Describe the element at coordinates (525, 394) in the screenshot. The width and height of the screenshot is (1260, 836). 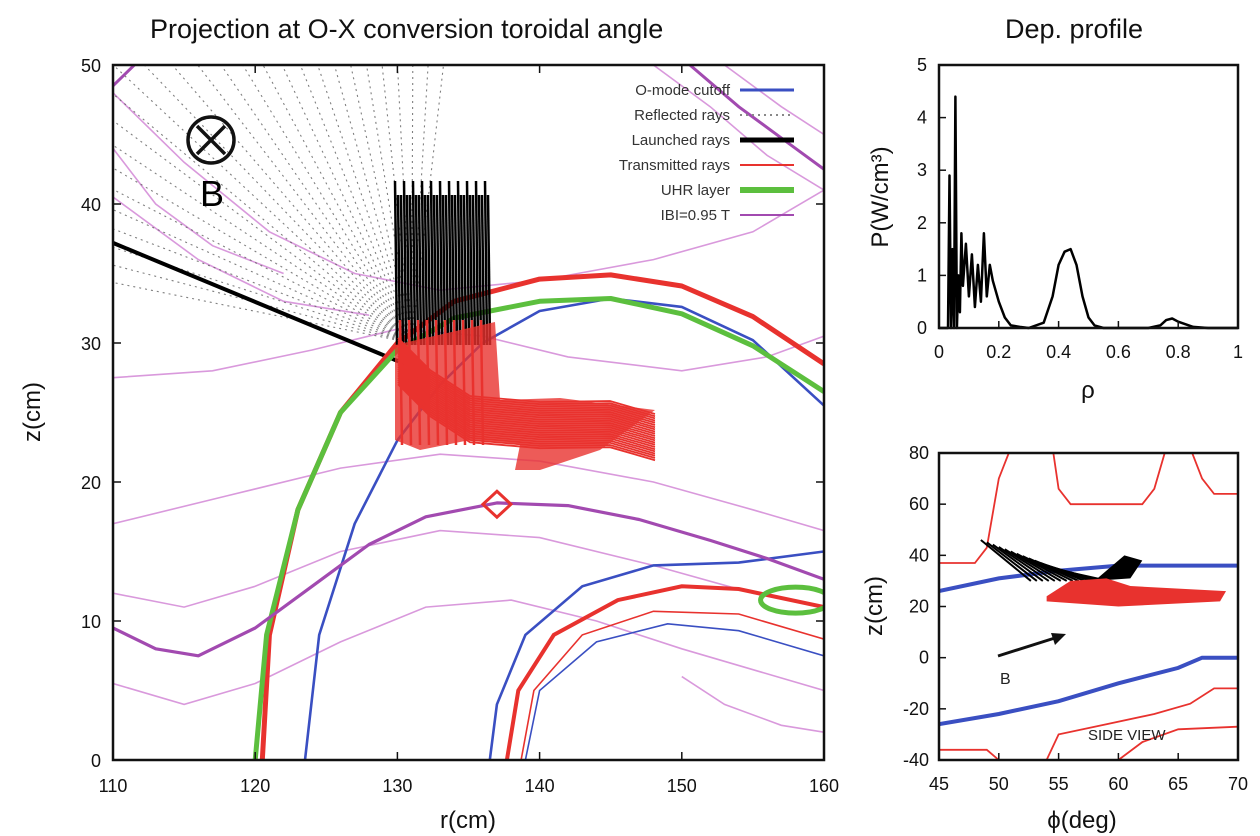
I see `transmitted-rays-bundle` at that location.